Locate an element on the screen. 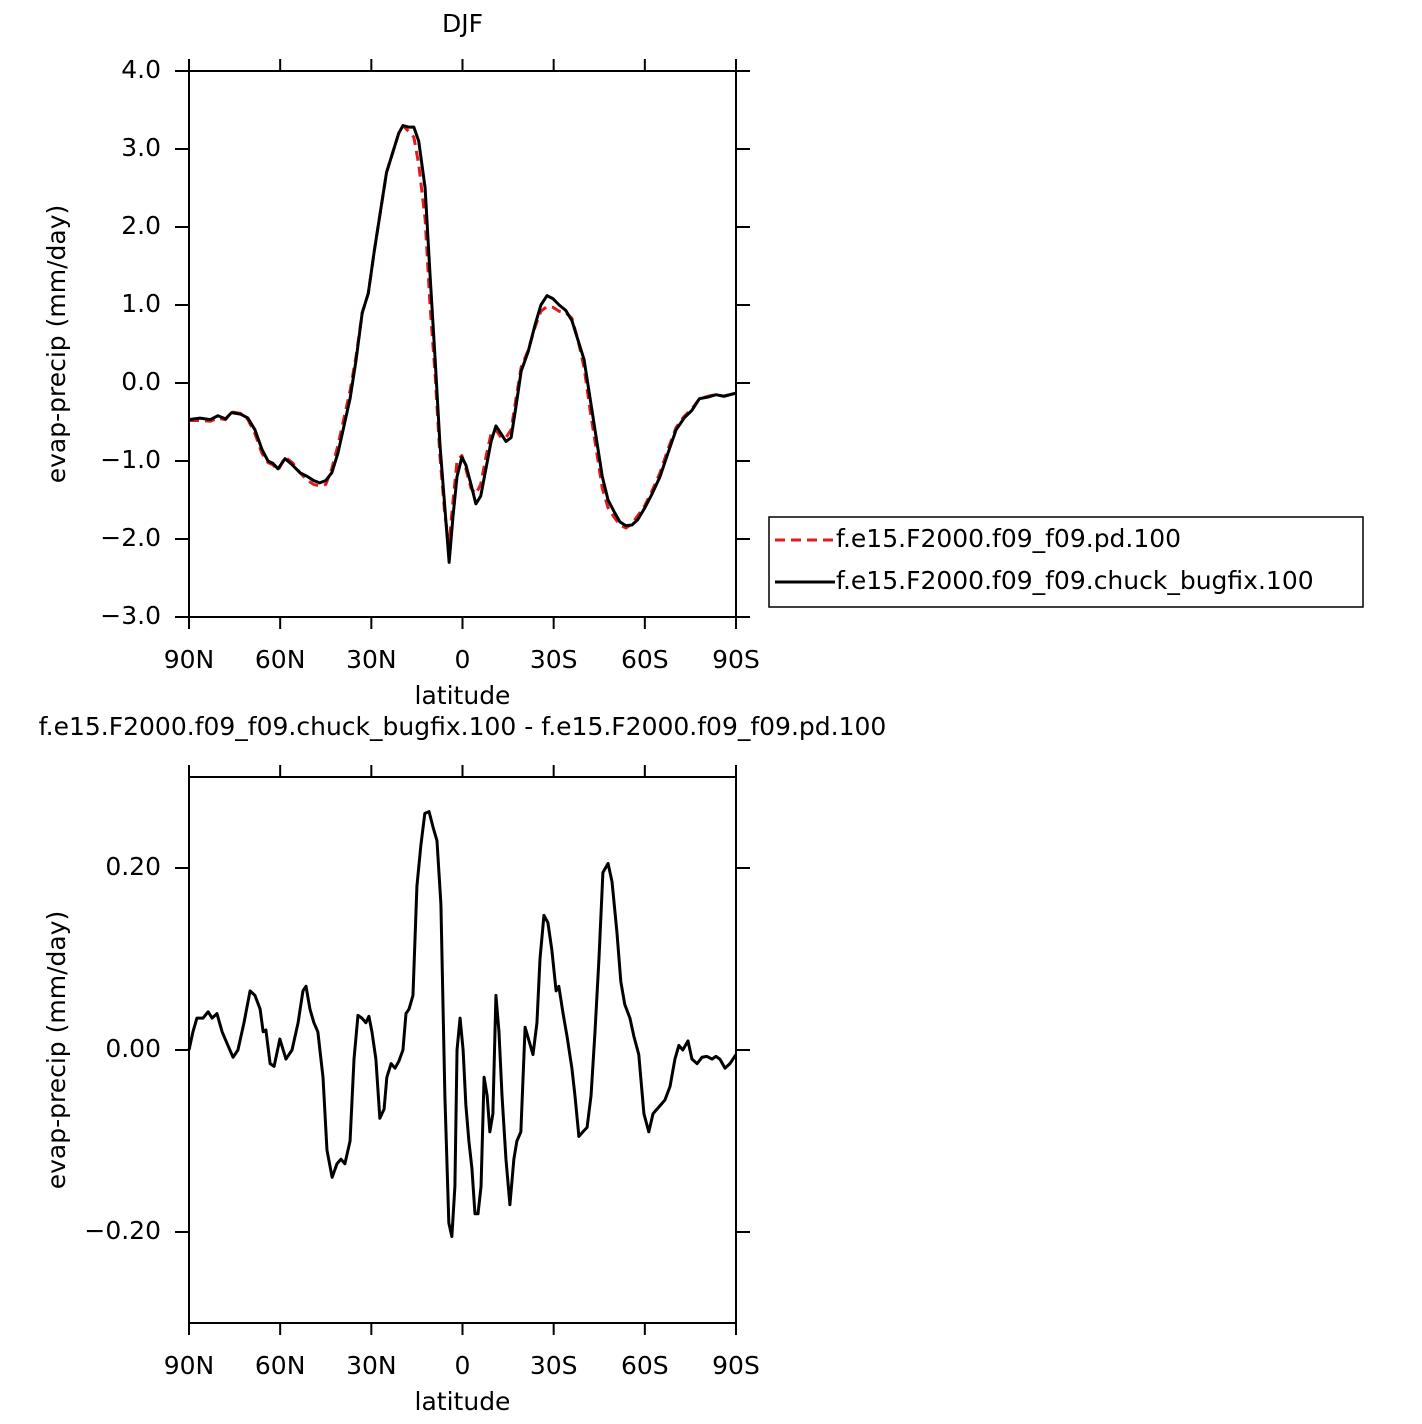 This screenshot has height=1424, width=1422. chart-title: DJF is located at coordinates (462, 23).